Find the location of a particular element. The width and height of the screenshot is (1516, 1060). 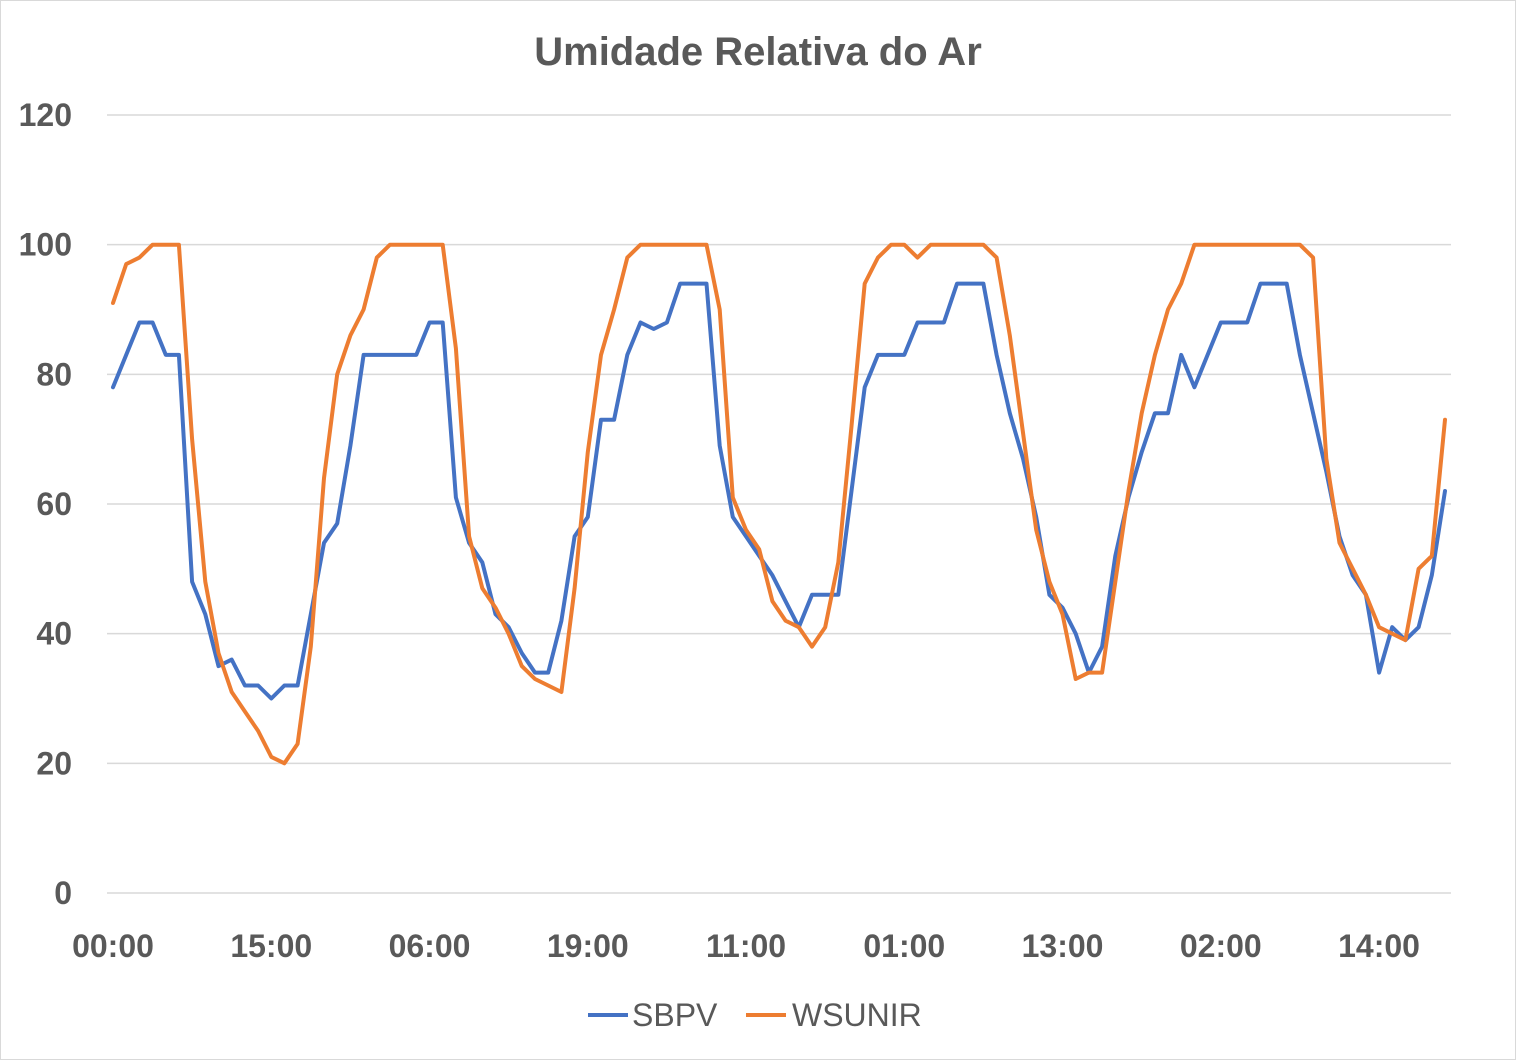

y-tick-label: 80 is located at coordinates (54, 374).